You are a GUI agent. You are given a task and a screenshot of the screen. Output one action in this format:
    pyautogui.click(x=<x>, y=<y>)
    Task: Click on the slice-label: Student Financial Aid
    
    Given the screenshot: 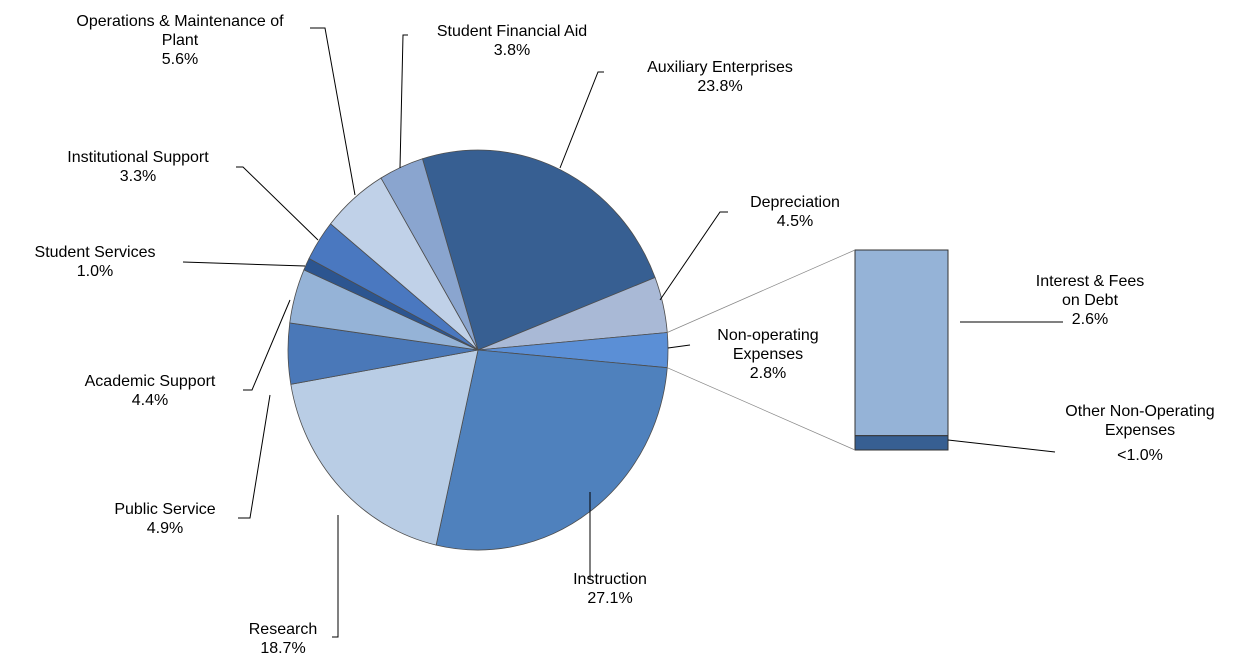 What is the action you would take?
    pyautogui.click(x=512, y=31)
    